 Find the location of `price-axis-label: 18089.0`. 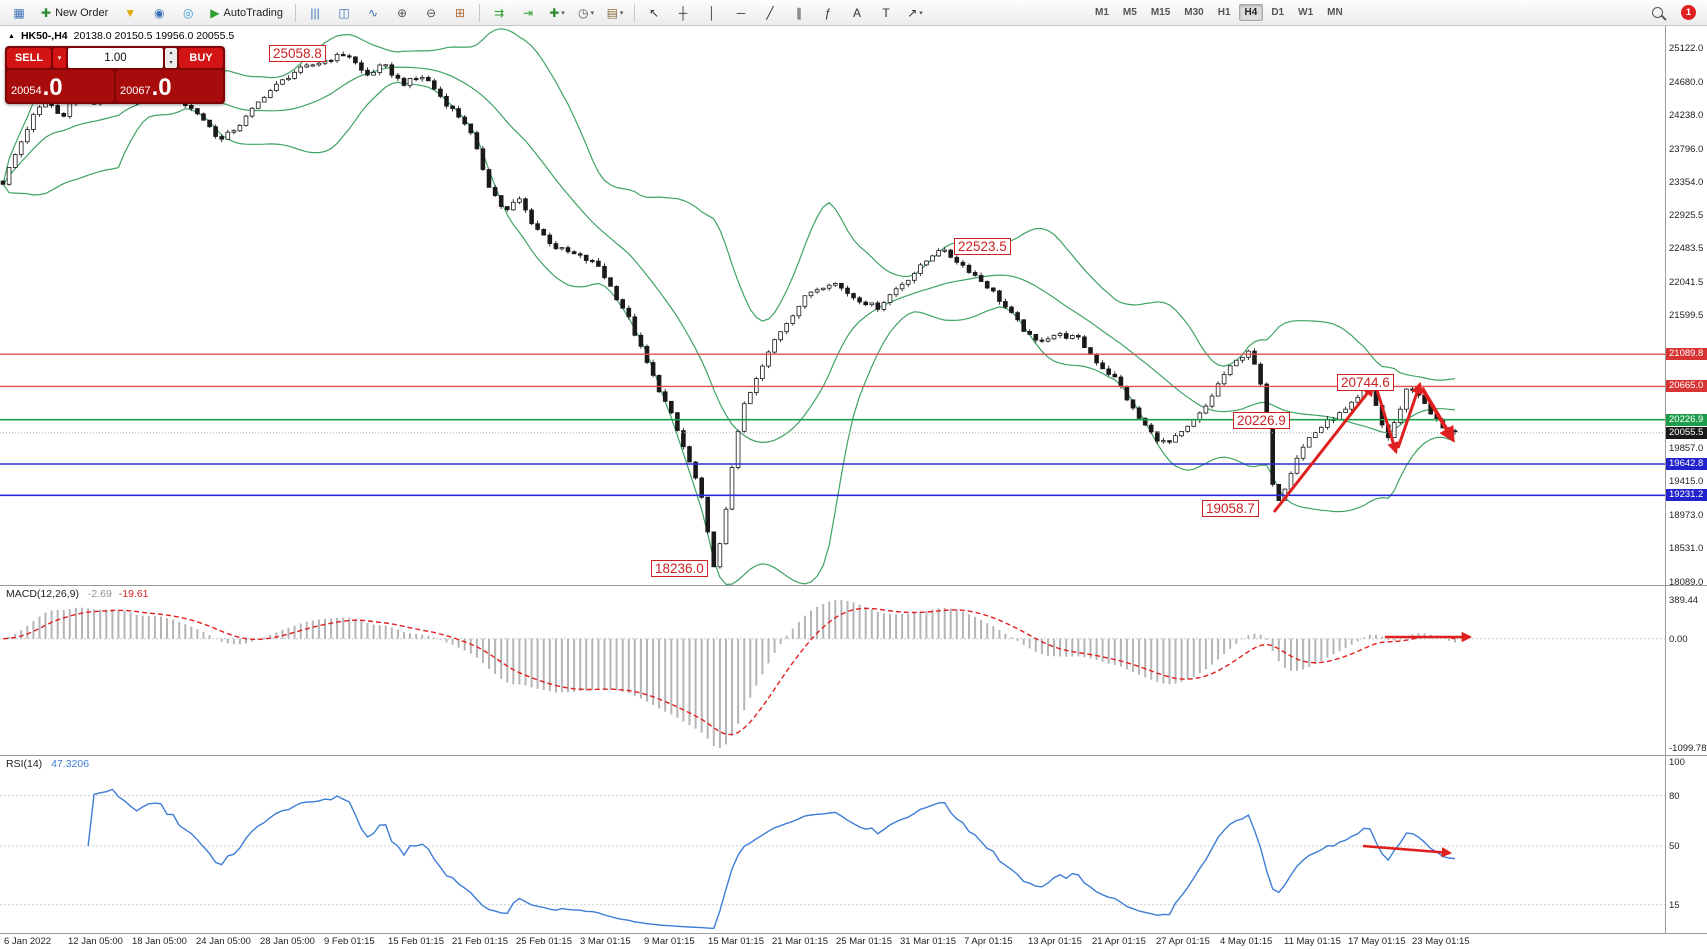

price-axis-label: 18089.0 is located at coordinates (1686, 583).